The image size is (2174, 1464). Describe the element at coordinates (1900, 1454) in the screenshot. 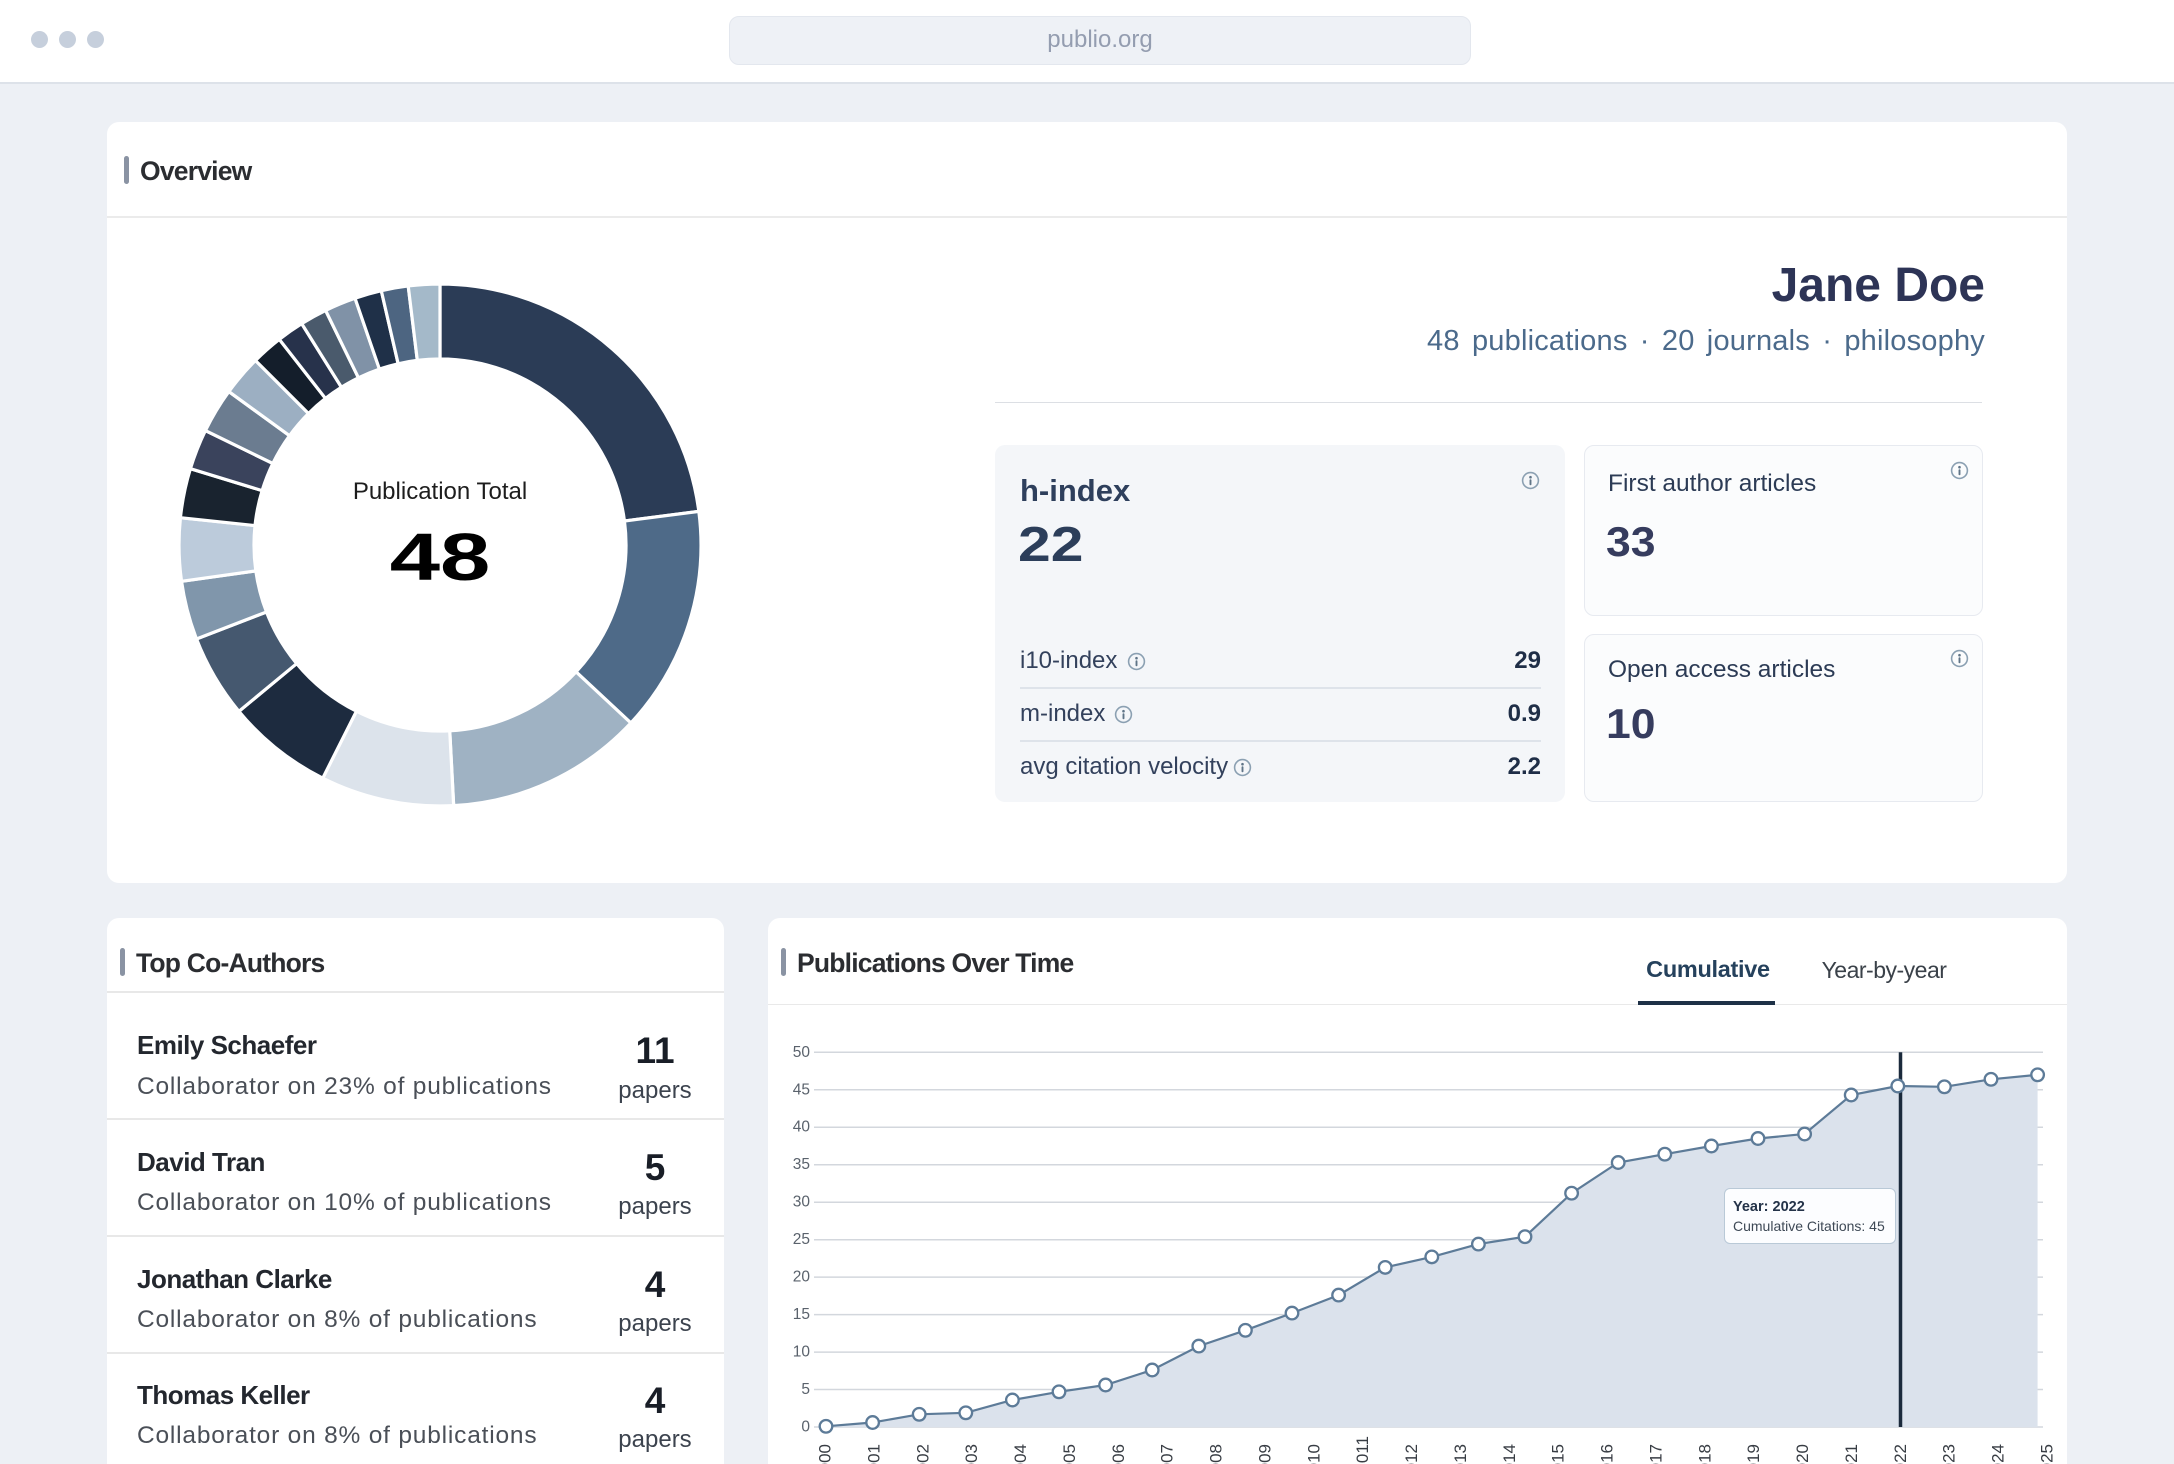

I see `svg-text: 2022` at that location.